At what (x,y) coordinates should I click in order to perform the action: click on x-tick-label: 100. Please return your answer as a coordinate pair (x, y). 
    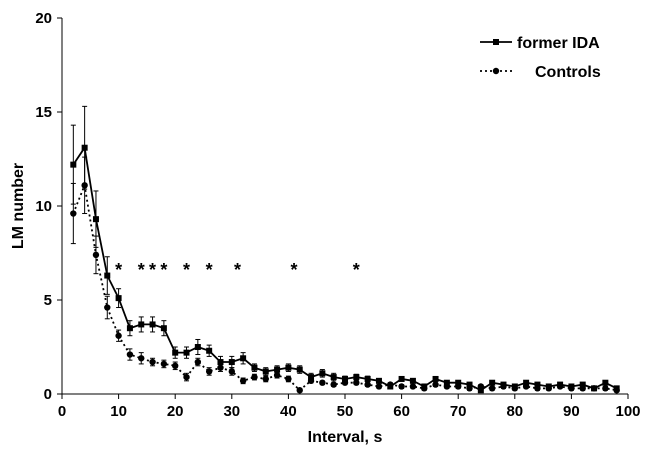
    Looking at the image, I should click on (627, 411).